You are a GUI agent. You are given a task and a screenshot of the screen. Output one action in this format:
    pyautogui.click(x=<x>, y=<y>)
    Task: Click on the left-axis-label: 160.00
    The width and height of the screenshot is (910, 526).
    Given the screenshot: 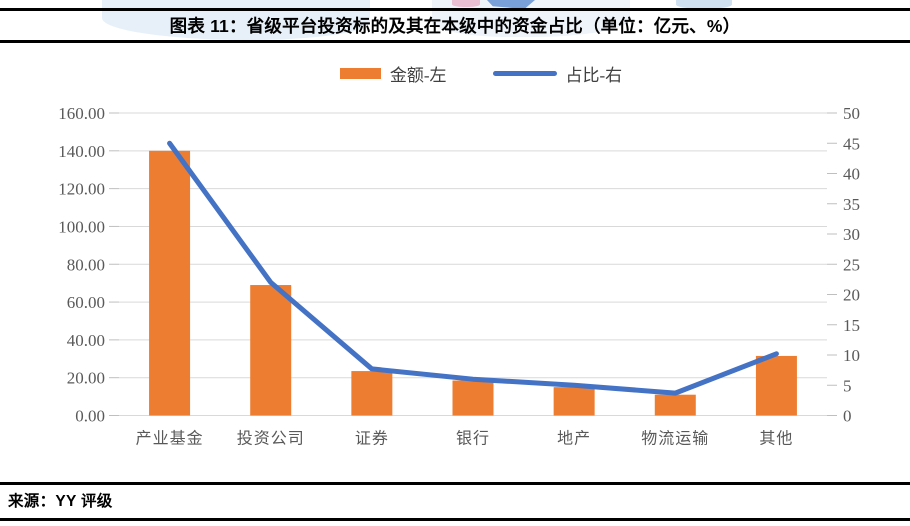 What is the action you would take?
    pyautogui.click(x=81, y=113)
    